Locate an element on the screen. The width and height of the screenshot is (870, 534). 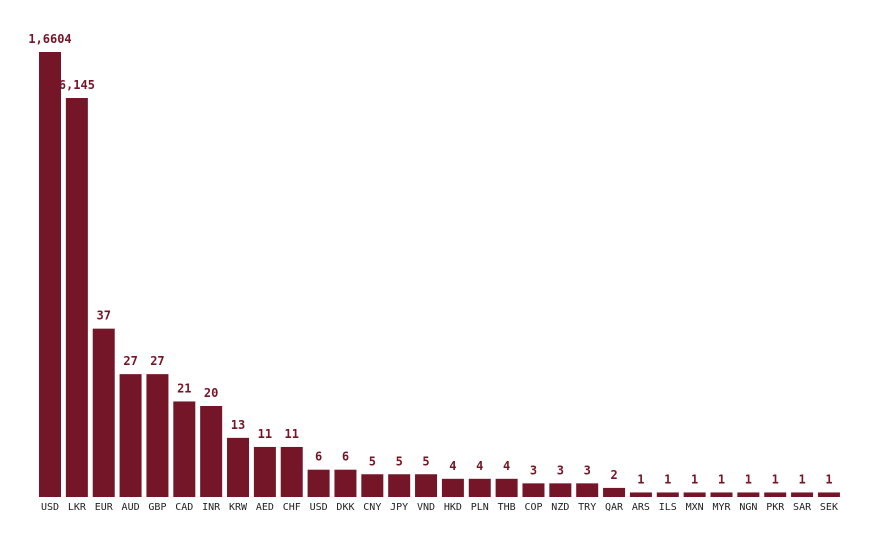
tick-label-dkk-11: DKK is located at coordinates (345, 507).